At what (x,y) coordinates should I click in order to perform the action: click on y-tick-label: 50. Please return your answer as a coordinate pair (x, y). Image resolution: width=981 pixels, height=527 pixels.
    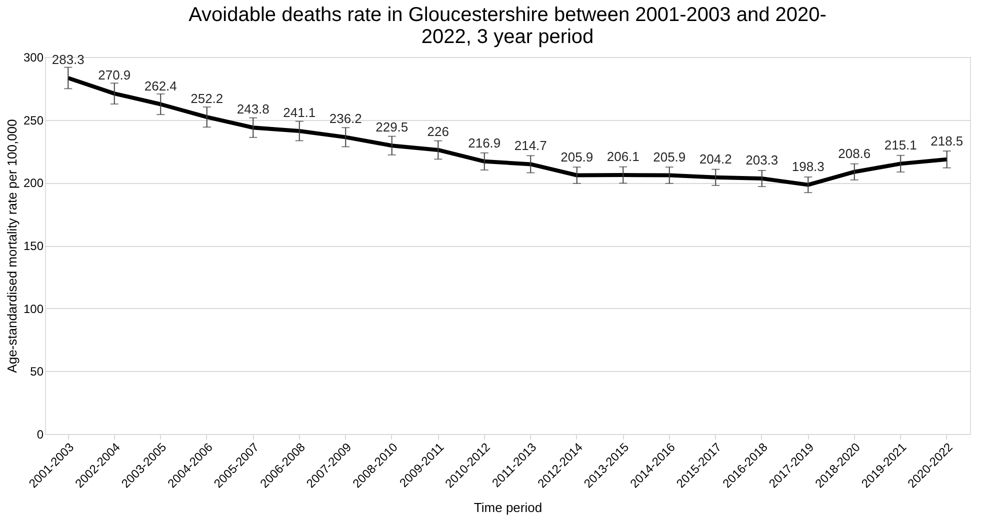
    Looking at the image, I should click on (37, 371).